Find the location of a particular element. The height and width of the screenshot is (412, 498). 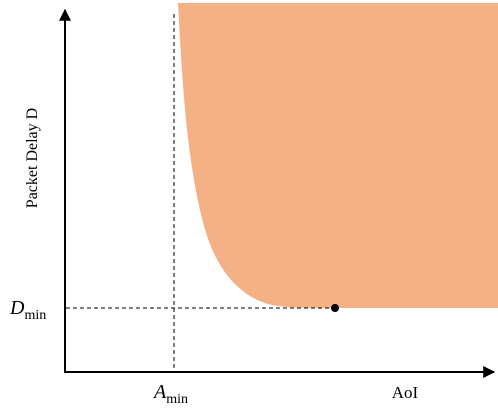

y-axis-label: Packet Delay D is located at coordinates (32, 158).